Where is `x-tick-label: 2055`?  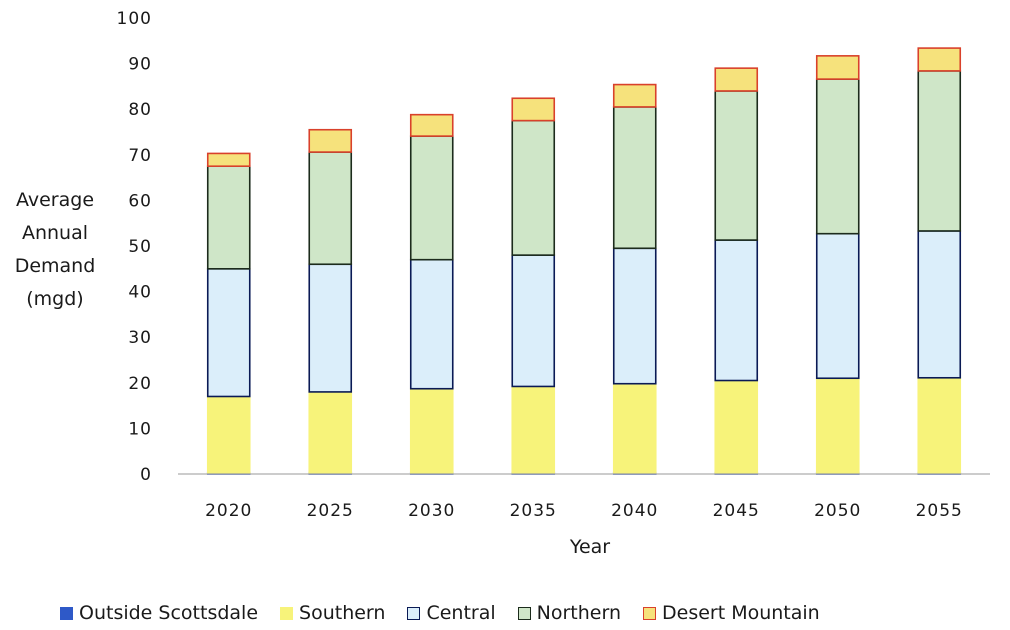
x-tick-label: 2055 is located at coordinates (939, 511).